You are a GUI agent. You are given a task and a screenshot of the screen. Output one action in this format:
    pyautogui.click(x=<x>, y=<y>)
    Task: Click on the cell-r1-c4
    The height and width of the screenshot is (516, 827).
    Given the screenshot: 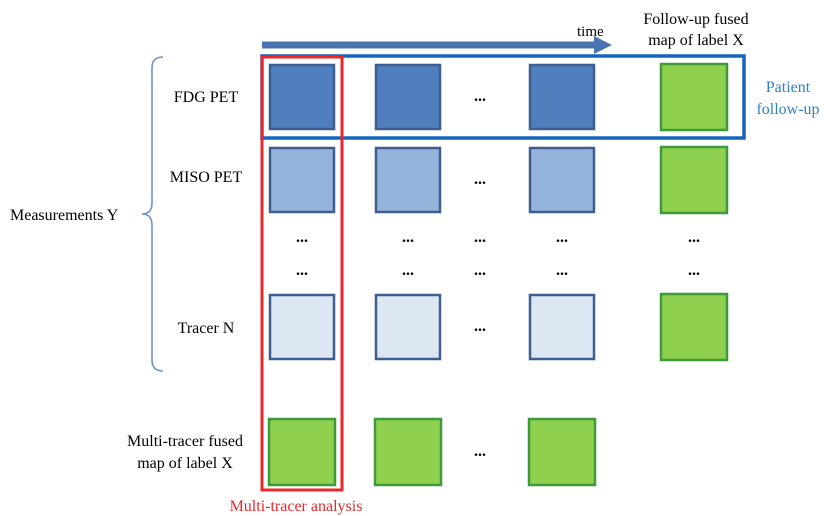 What is the action you would take?
    pyautogui.click(x=562, y=97)
    